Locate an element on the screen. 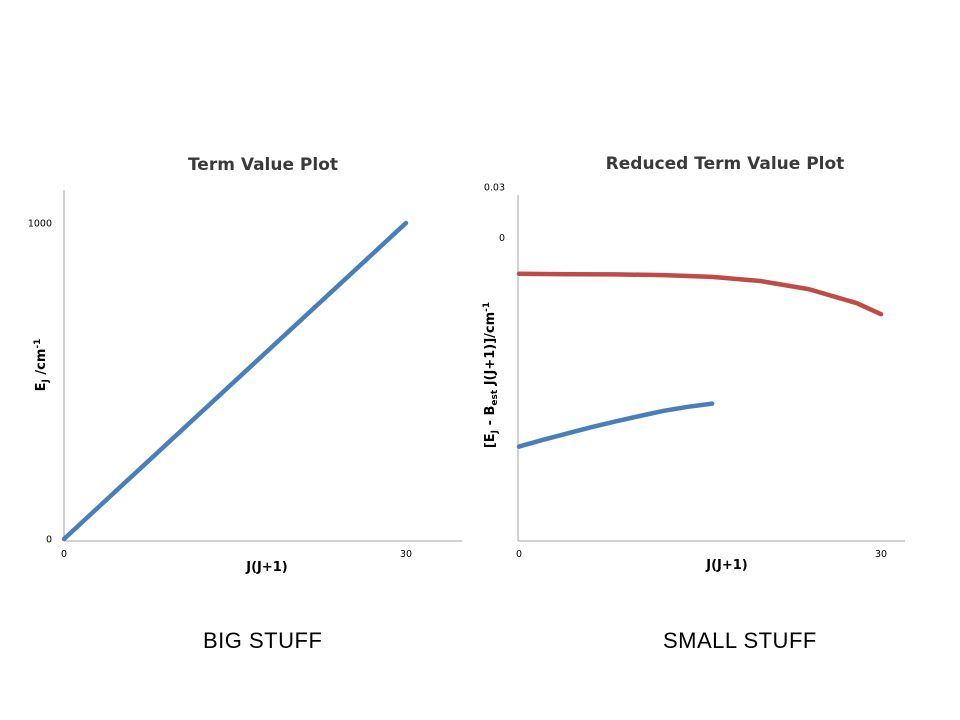  chart-title: Term Value Plot is located at coordinates (263, 165).